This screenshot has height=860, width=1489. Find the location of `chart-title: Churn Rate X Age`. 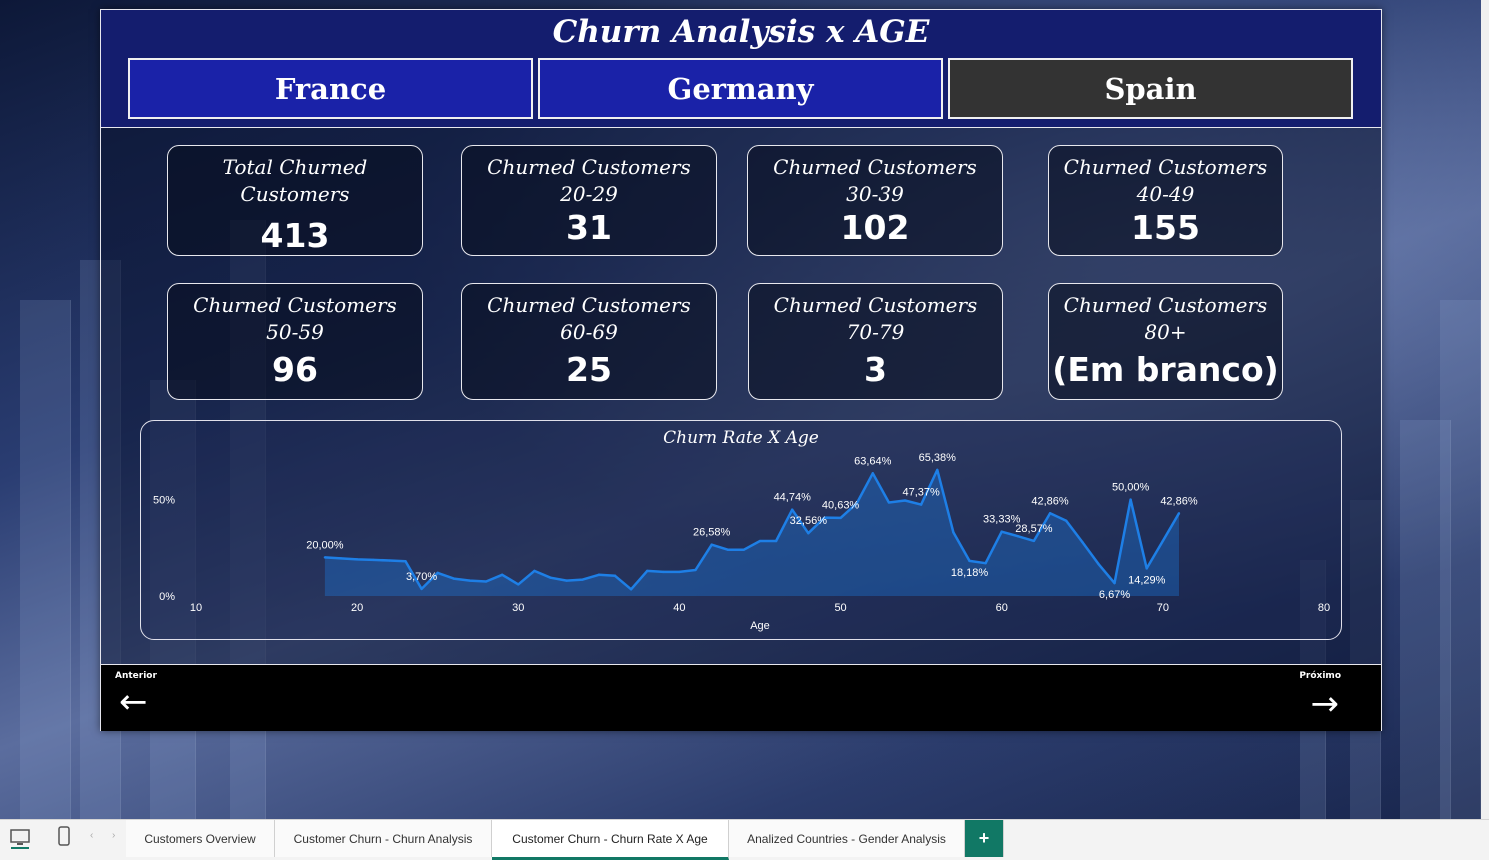

chart-title: Churn Rate X Age is located at coordinates (741, 438).